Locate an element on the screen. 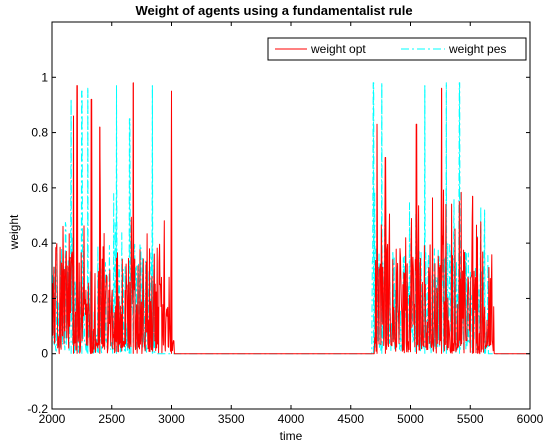 The width and height of the screenshot is (548, 446). y-tick-label: -0.2 is located at coordinates (37, 409).